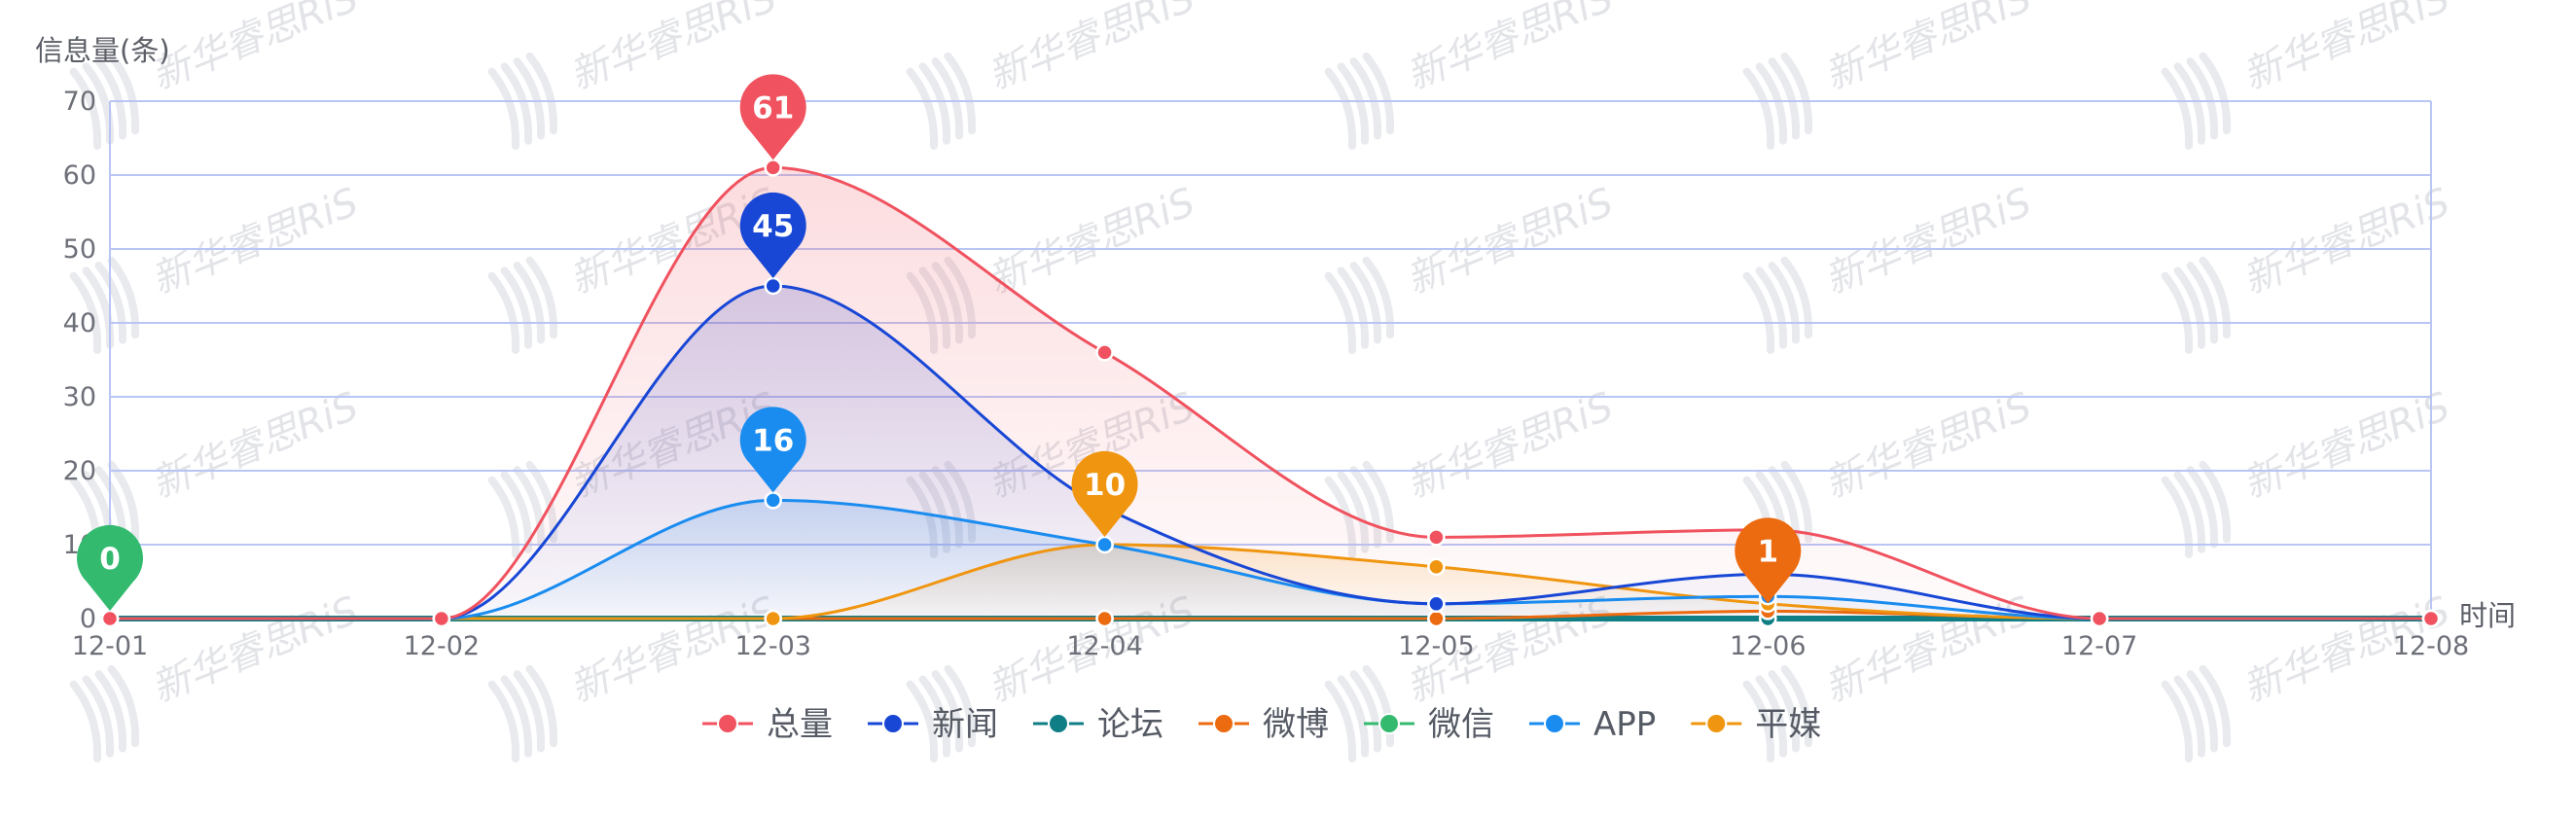 The width and height of the screenshot is (2576, 816). What do you see at coordinates (442, 646) in the screenshot?
I see `x-tick-label: 12-02` at bounding box center [442, 646].